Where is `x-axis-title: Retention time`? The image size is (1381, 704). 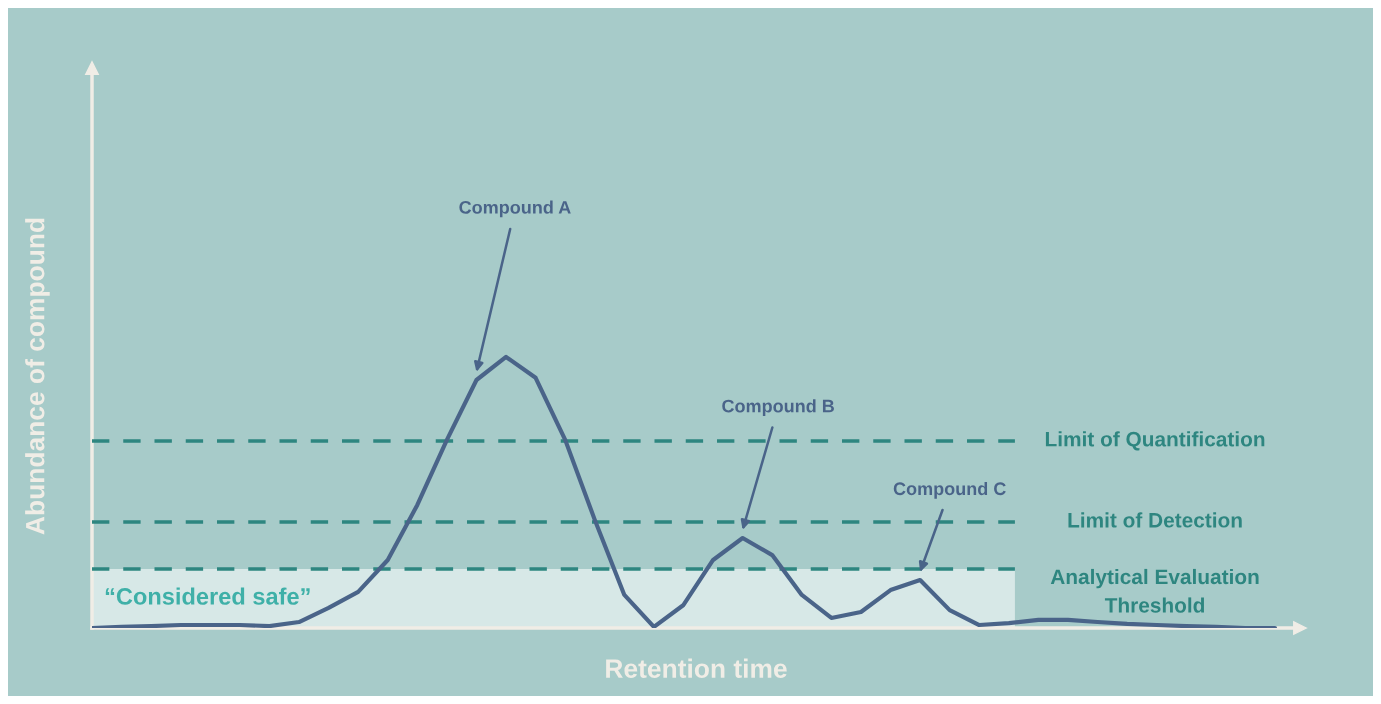
x-axis-title: Retention time is located at coordinates (696, 668).